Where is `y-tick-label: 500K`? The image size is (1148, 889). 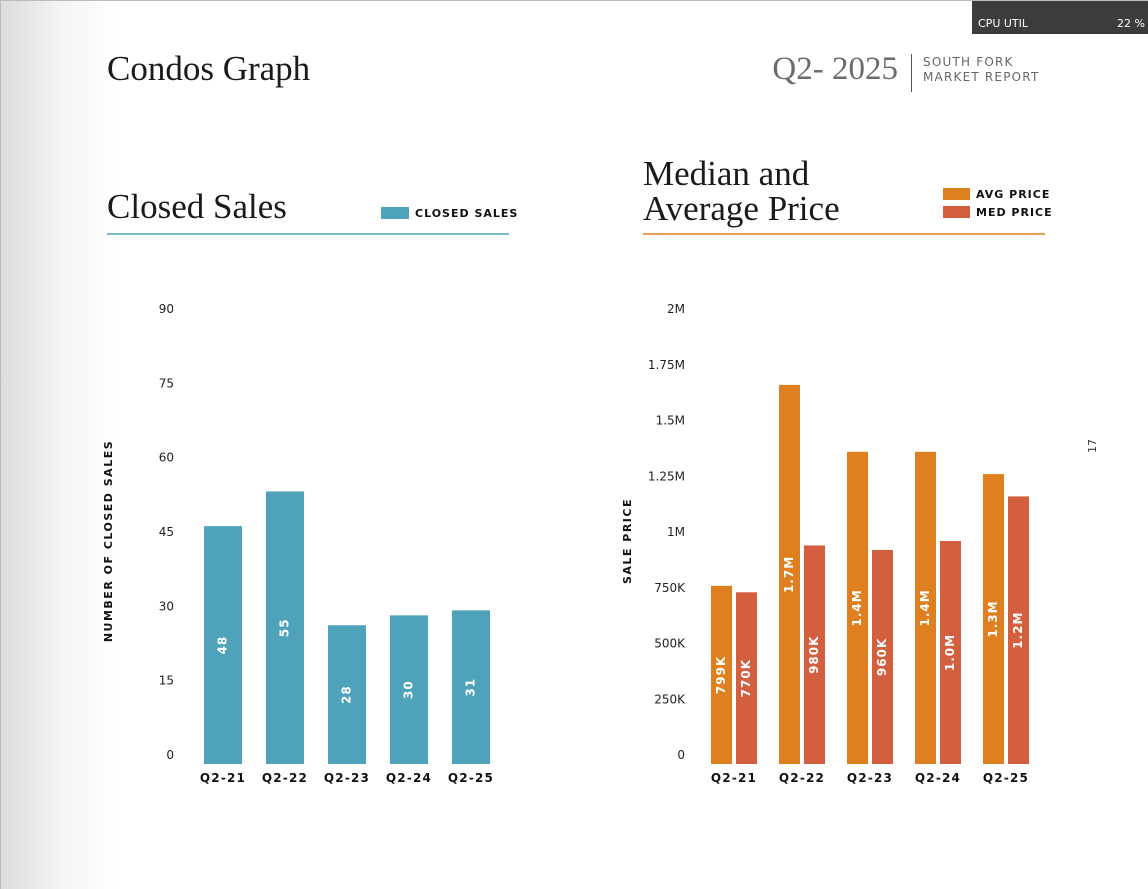
y-tick-label: 500K is located at coordinates (670, 644).